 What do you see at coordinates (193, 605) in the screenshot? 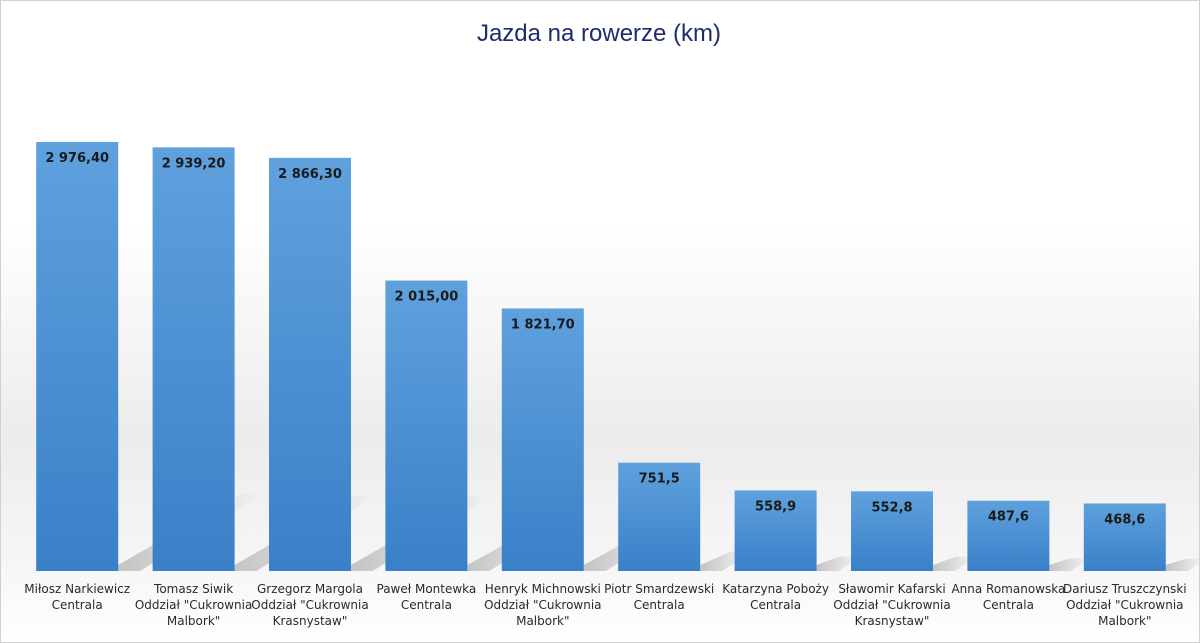
I see `category-label: Tomasz Siwik Oddział "Cukrownia Malbork"` at bounding box center [193, 605].